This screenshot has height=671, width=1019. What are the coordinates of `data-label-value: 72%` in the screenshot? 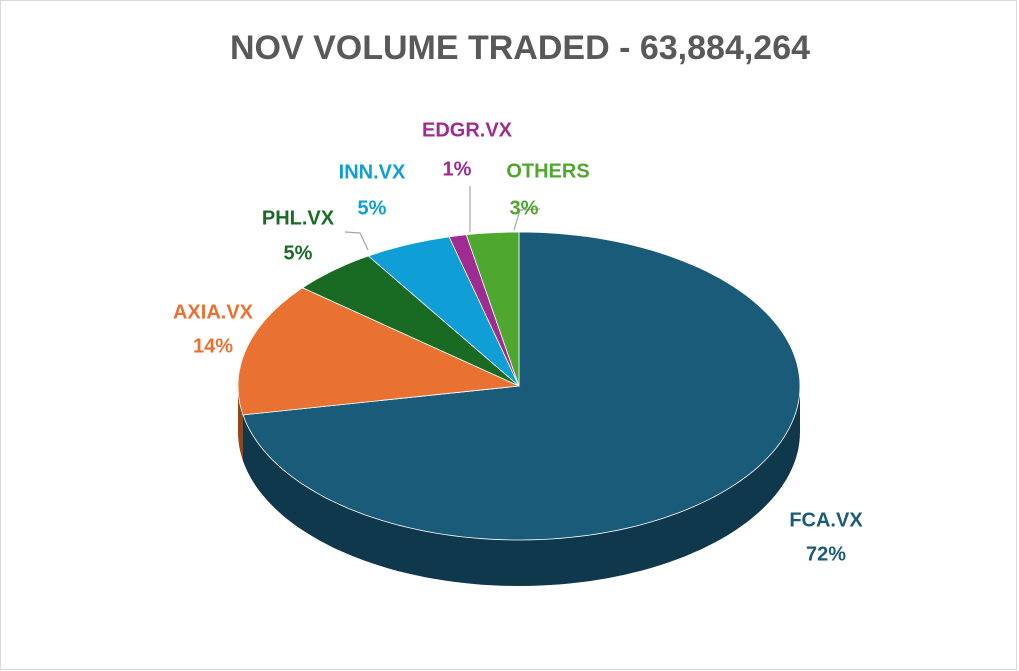 It's located at (826, 554).